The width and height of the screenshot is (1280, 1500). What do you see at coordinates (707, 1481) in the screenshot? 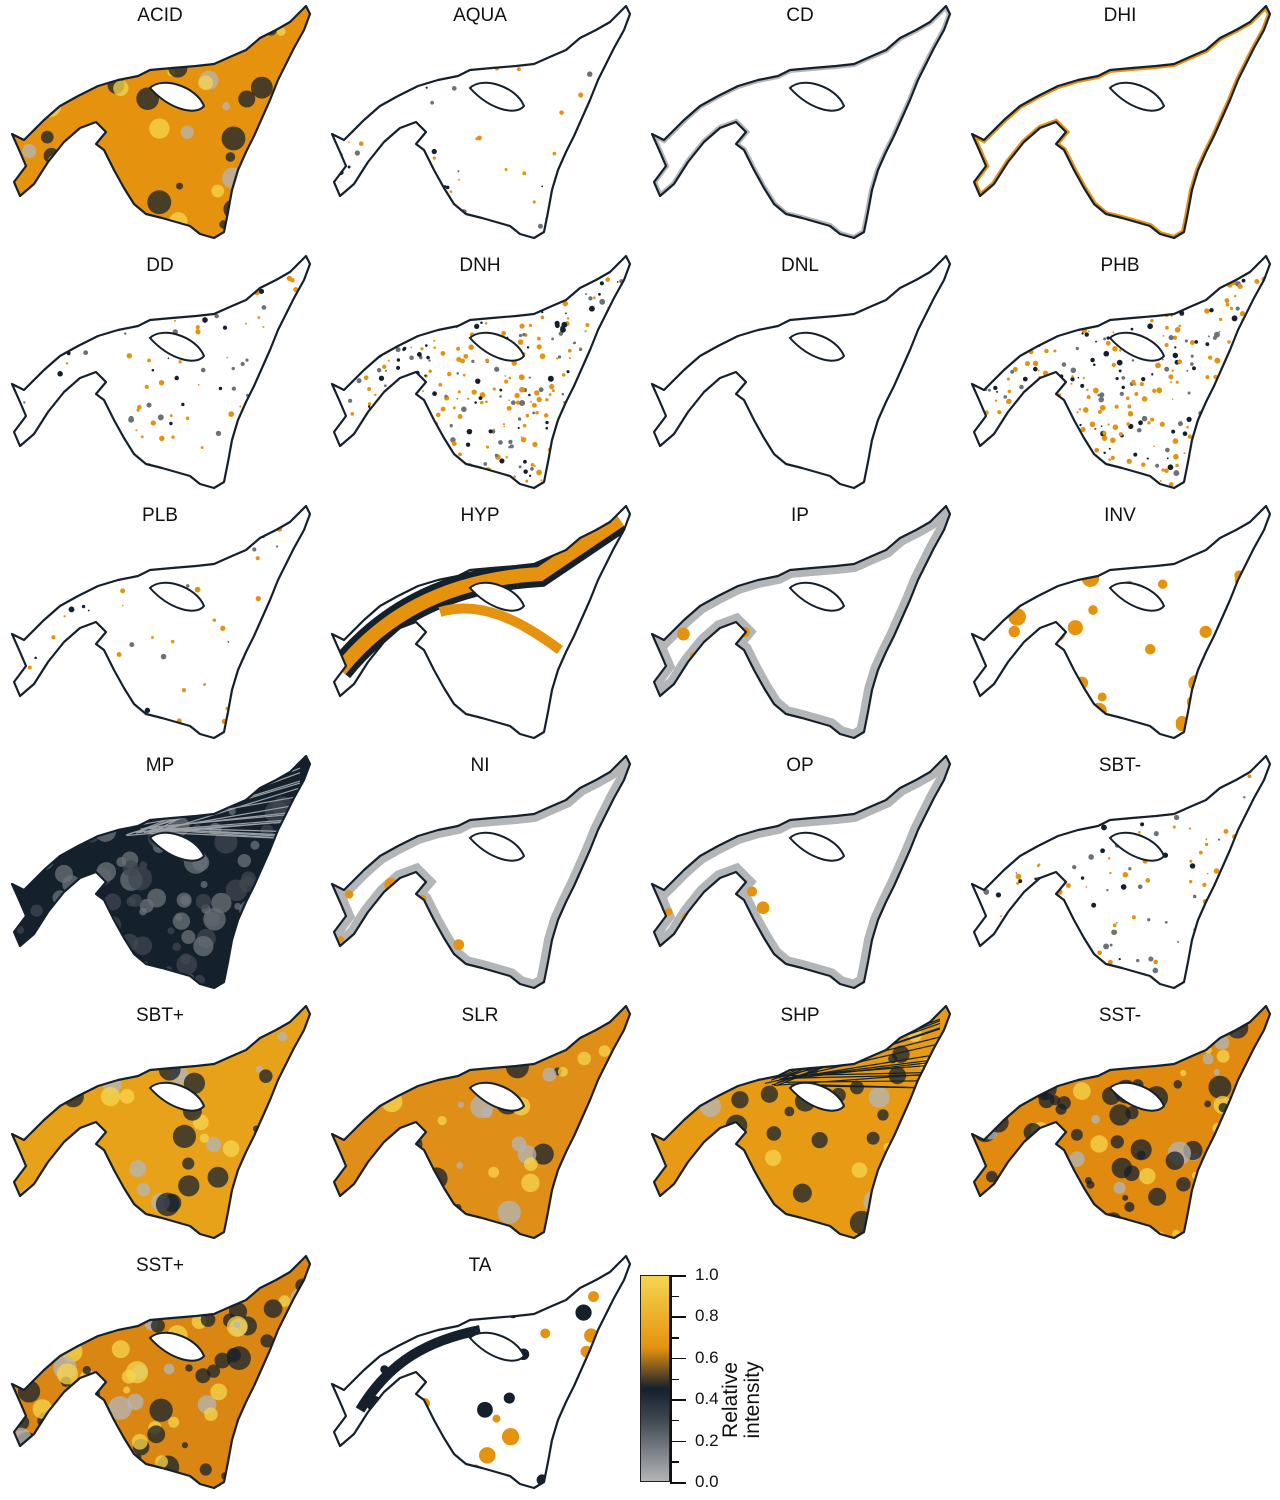
I see `legend-tick-label: 0.0` at bounding box center [707, 1481].